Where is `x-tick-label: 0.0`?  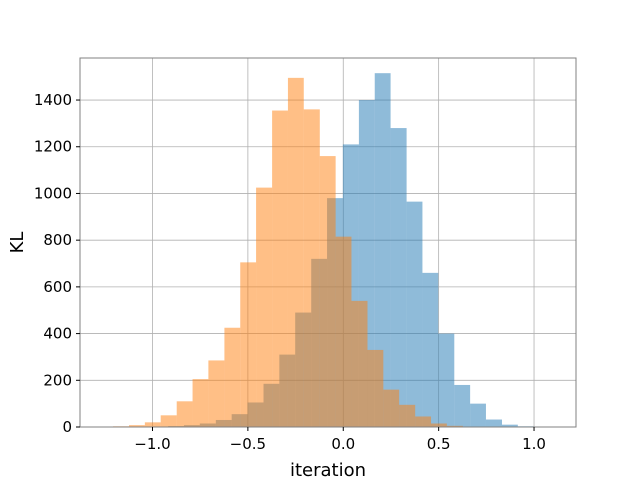 x-tick-label: 0.0 is located at coordinates (343, 444).